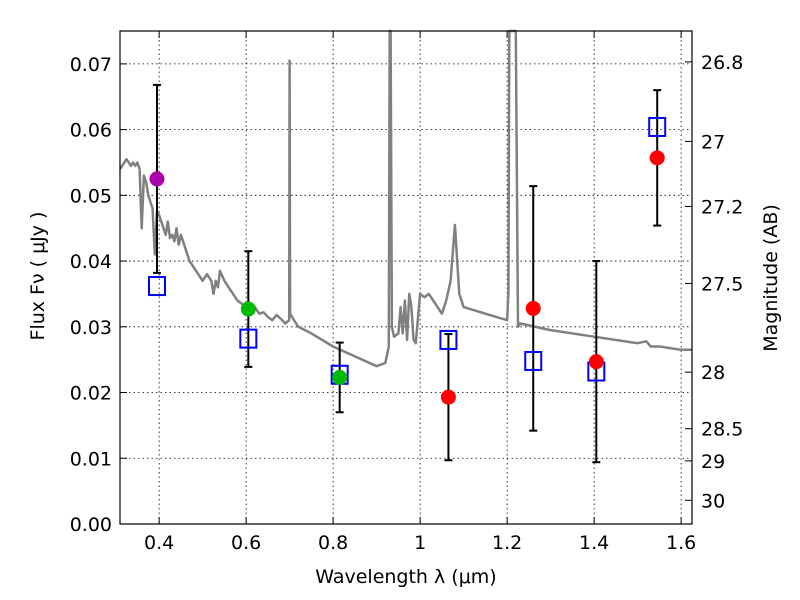 Image resolution: width=800 pixels, height=600 pixels. What do you see at coordinates (98, 295) in the screenshot?
I see `y-axis-ticks: 0.00 0.01 0.02 0.03 0.04 0.05 0.06 0.07` at bounding box center [98, 295].